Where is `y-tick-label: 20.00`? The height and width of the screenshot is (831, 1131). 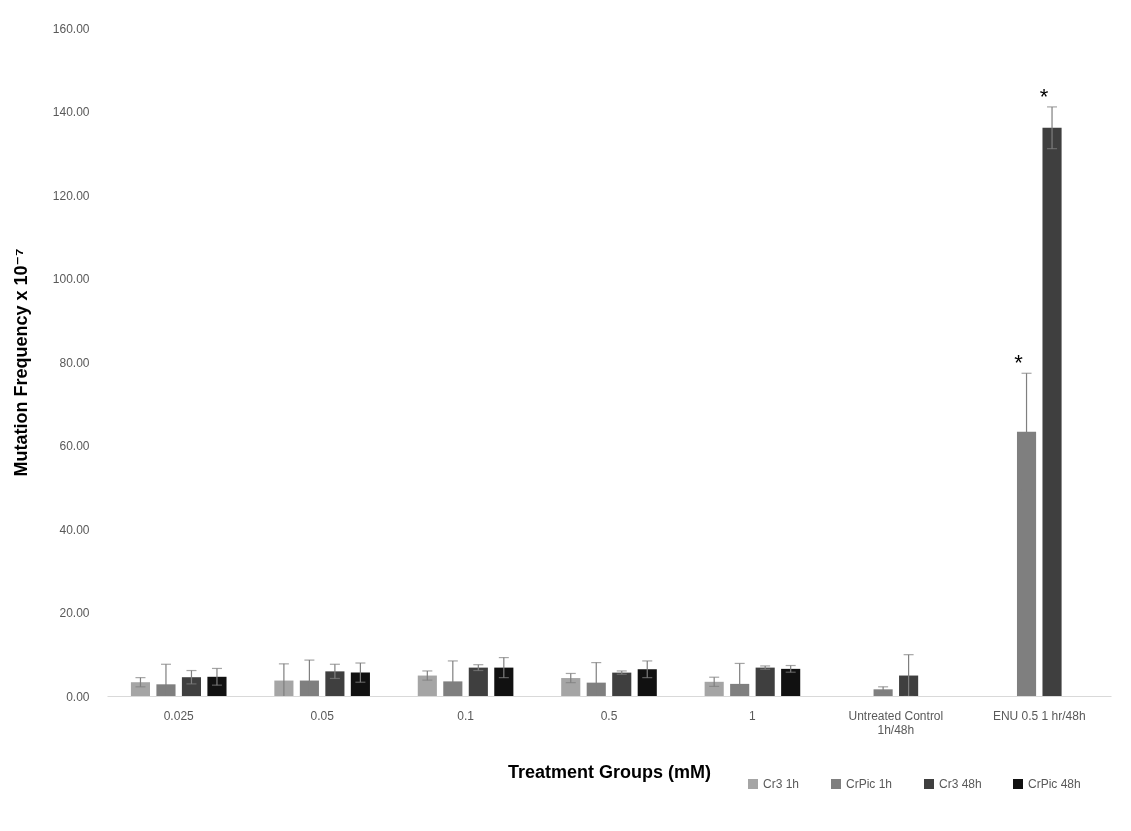
y-tick-label: 20.00 is located at coordinates (74, 613).